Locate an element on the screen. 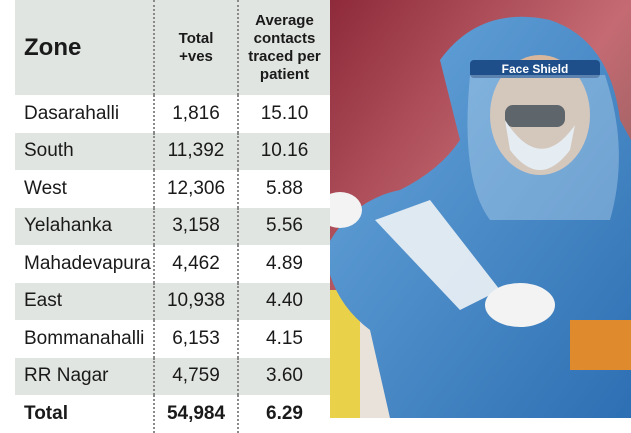  table-cell: 4.15 is located at coordinates (283, 339).